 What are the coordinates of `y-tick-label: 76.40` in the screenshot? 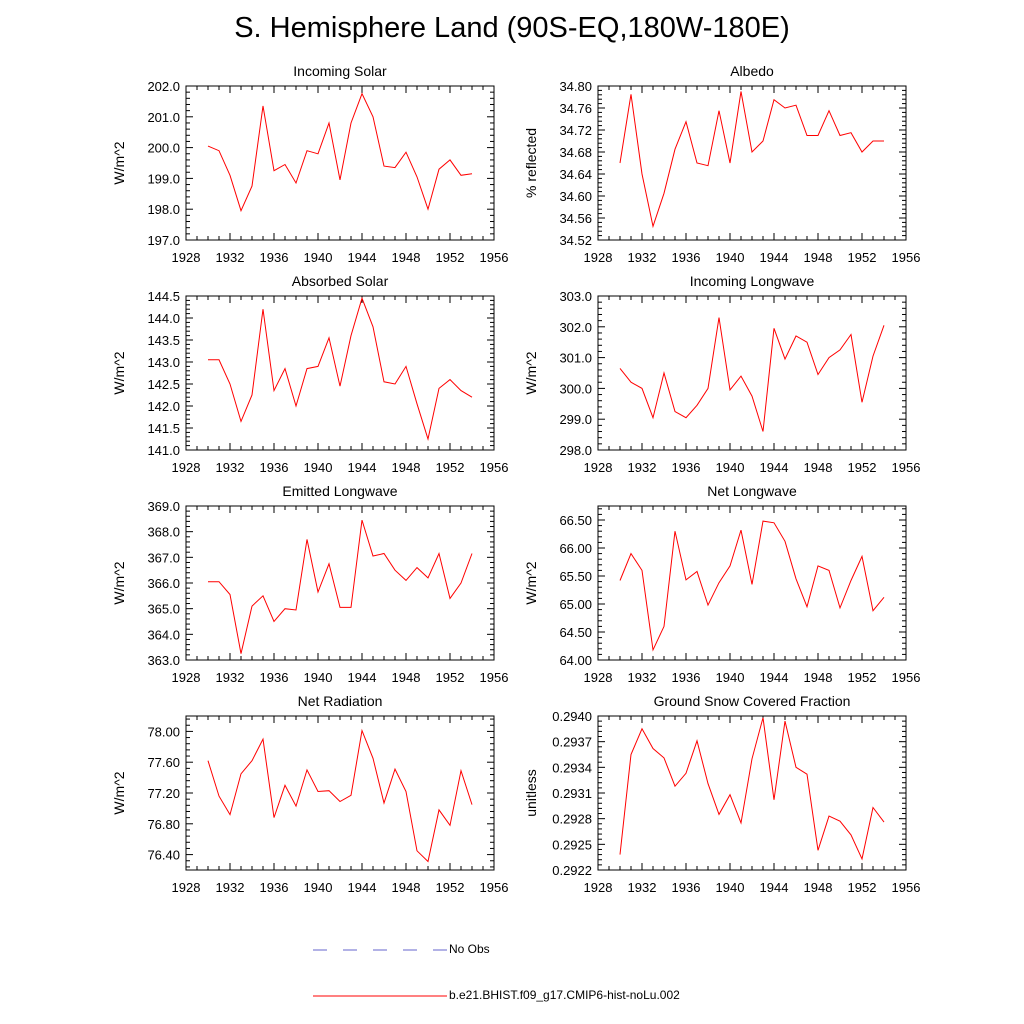 It's located at (163, 855).